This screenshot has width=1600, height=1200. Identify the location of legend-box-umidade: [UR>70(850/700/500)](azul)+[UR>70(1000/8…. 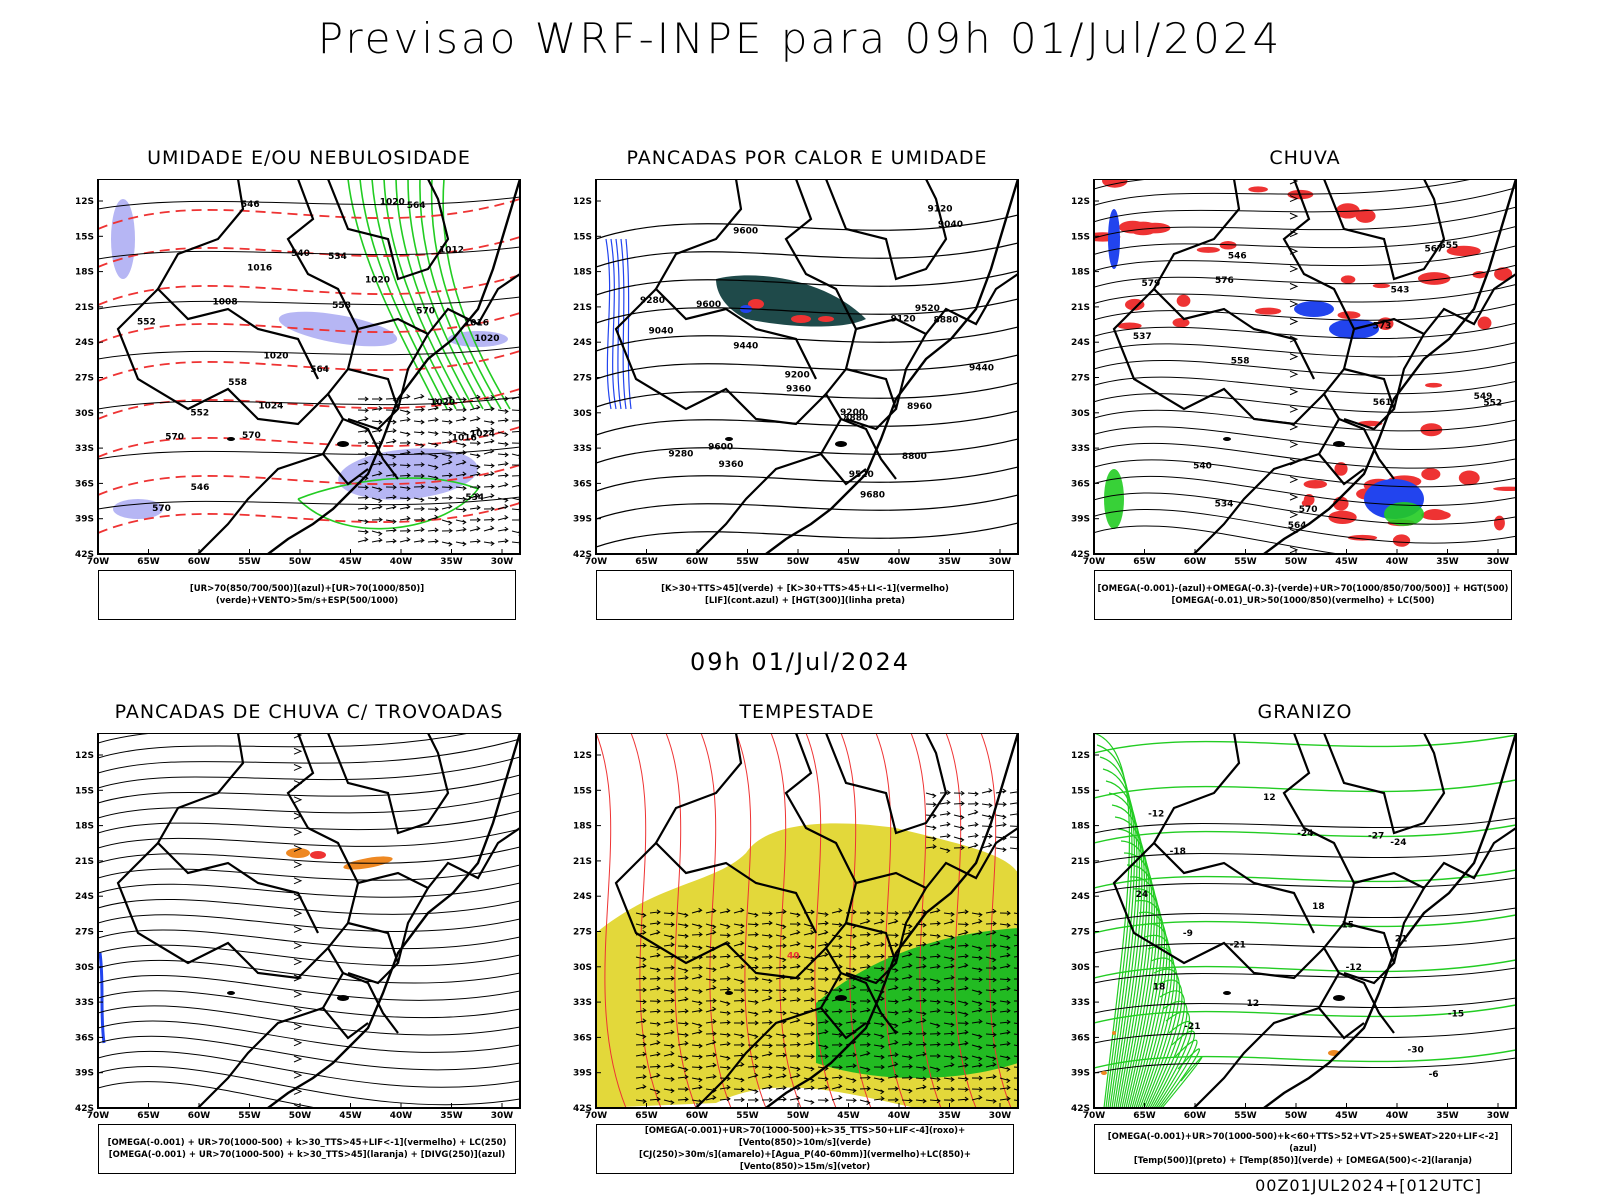
(307, 595).